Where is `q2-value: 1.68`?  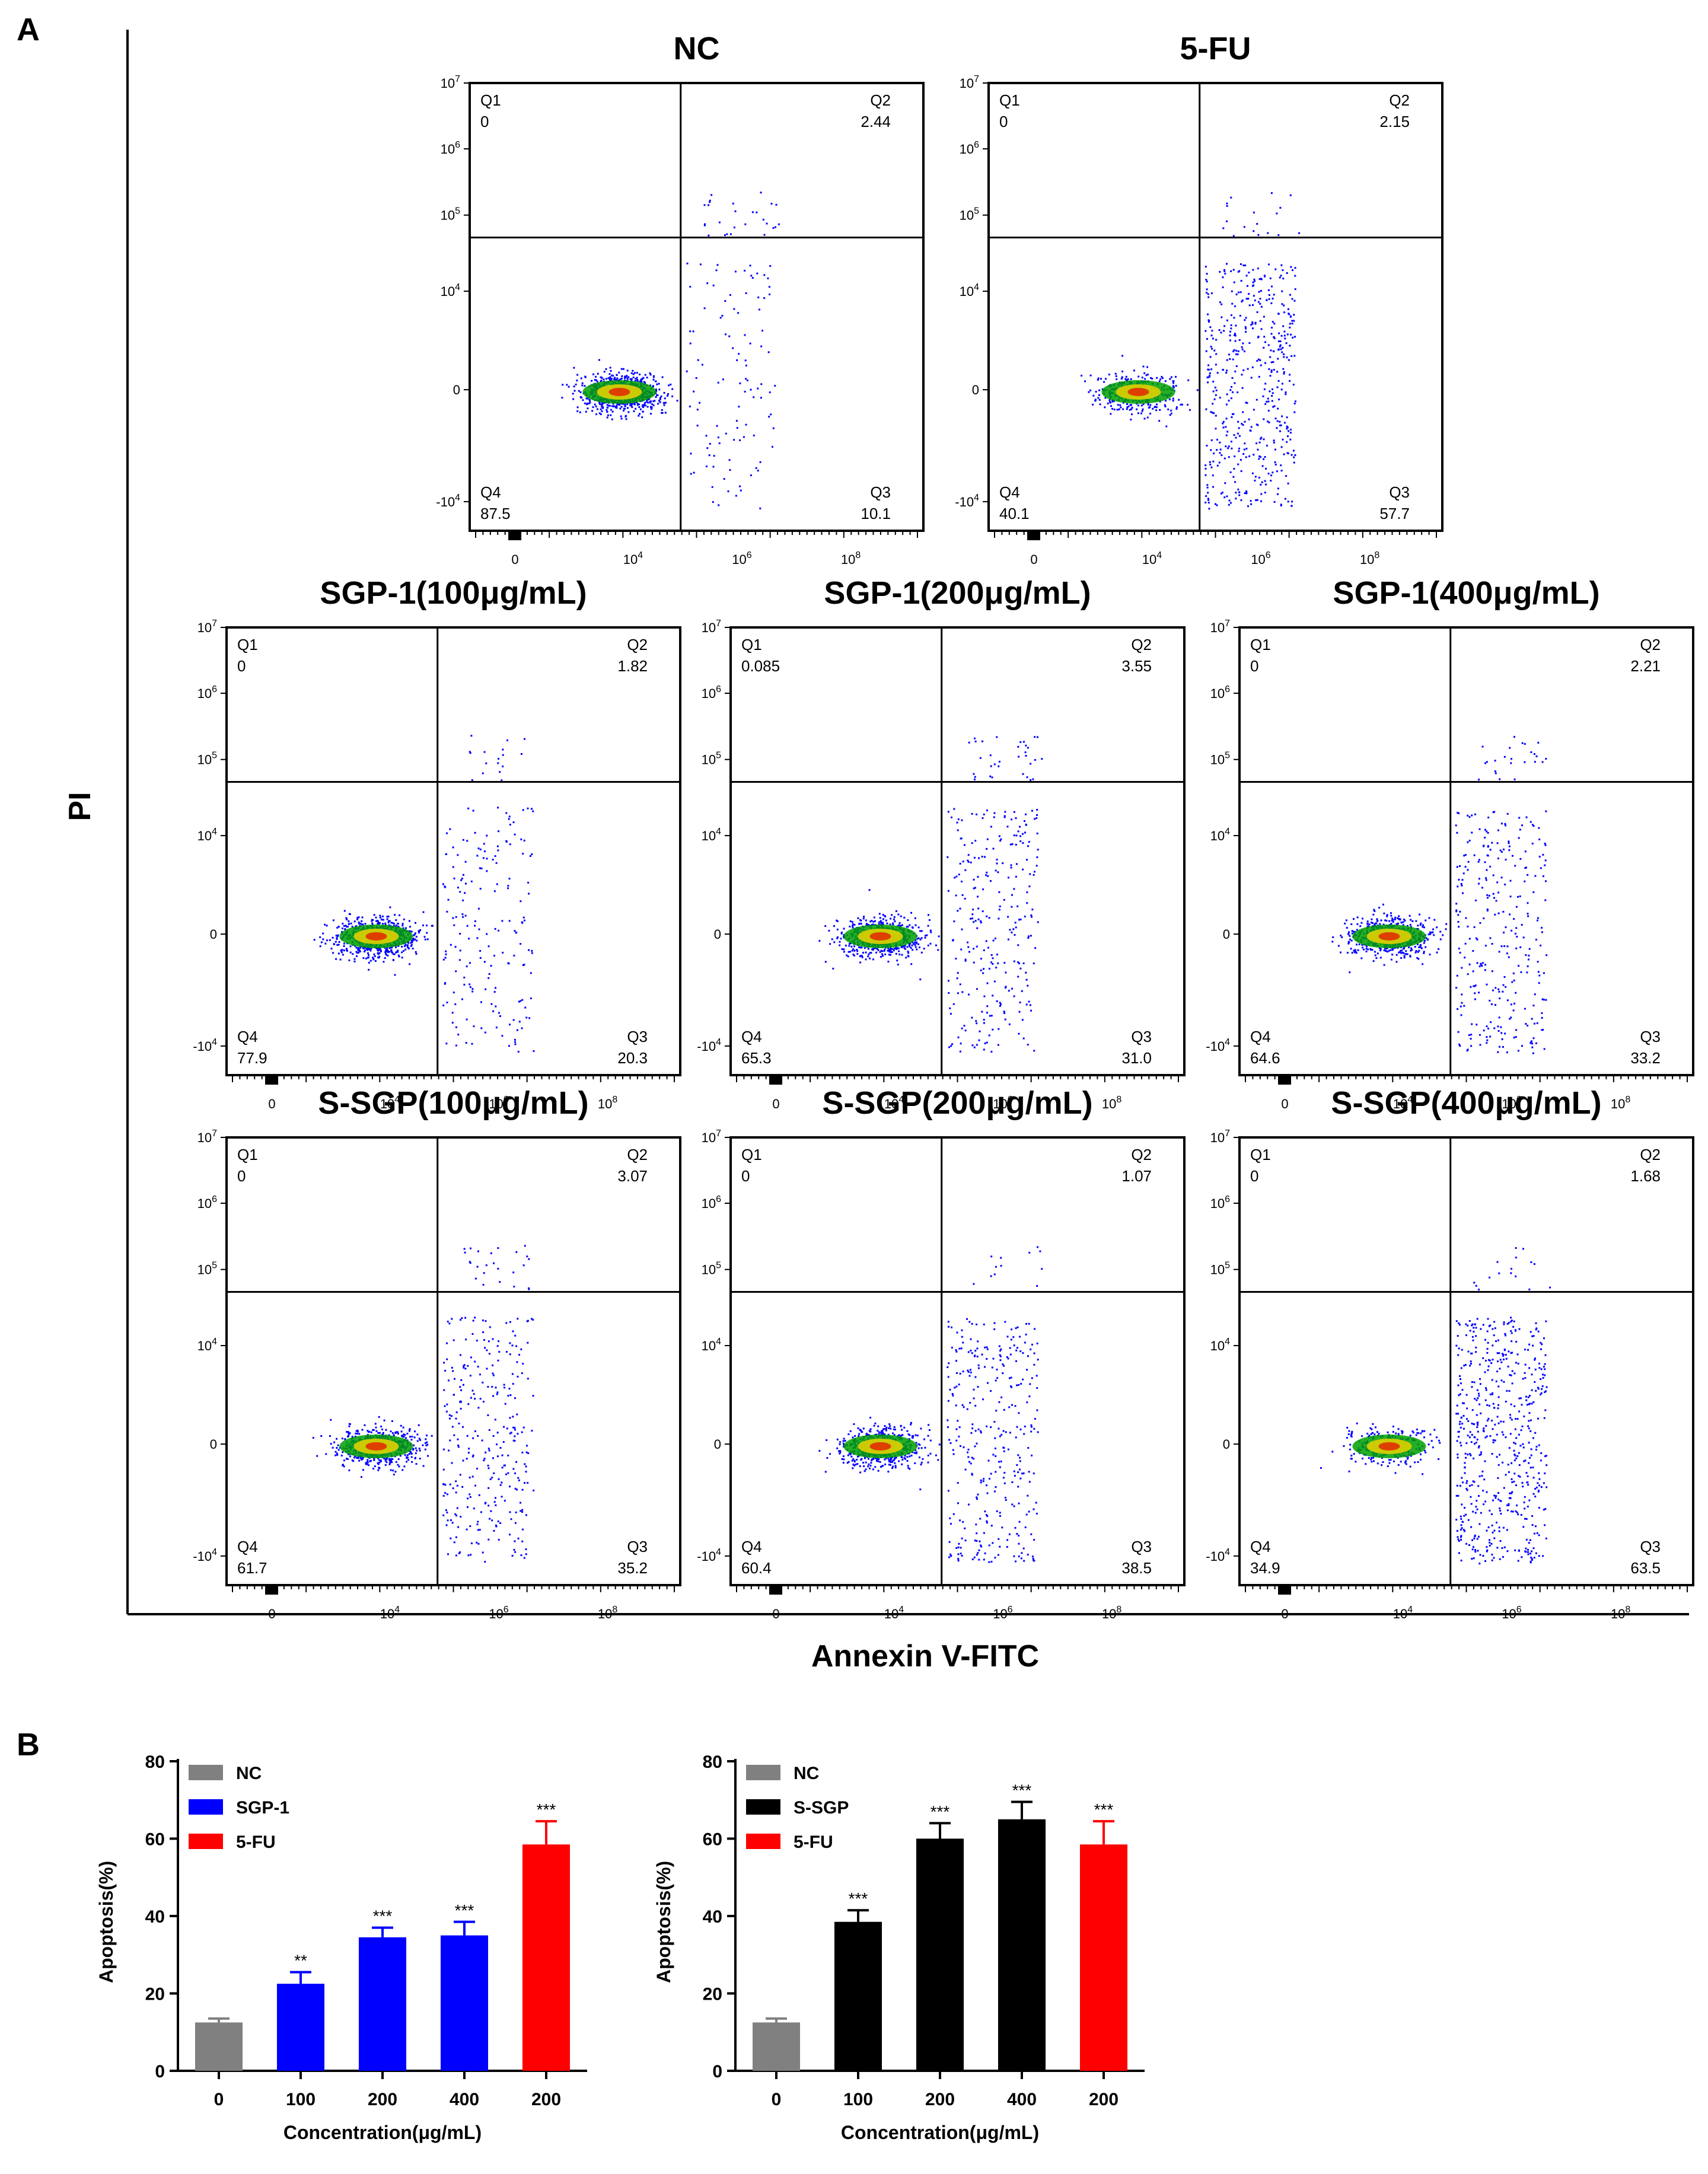 q2-value: 1.68 is located at coordinates (1645, 1176).